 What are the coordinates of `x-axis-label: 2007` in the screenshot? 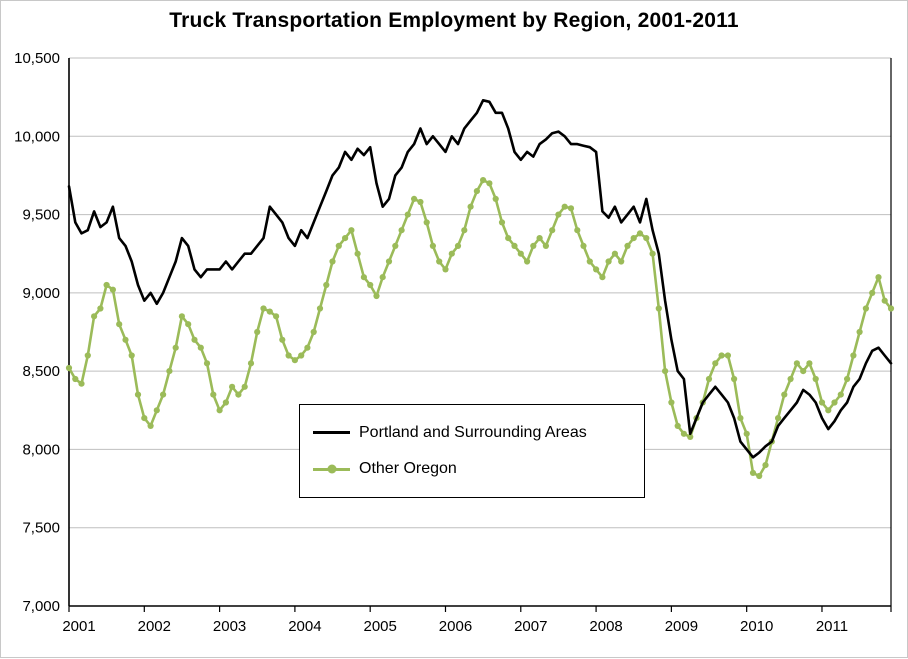 It's located at (530, 626).